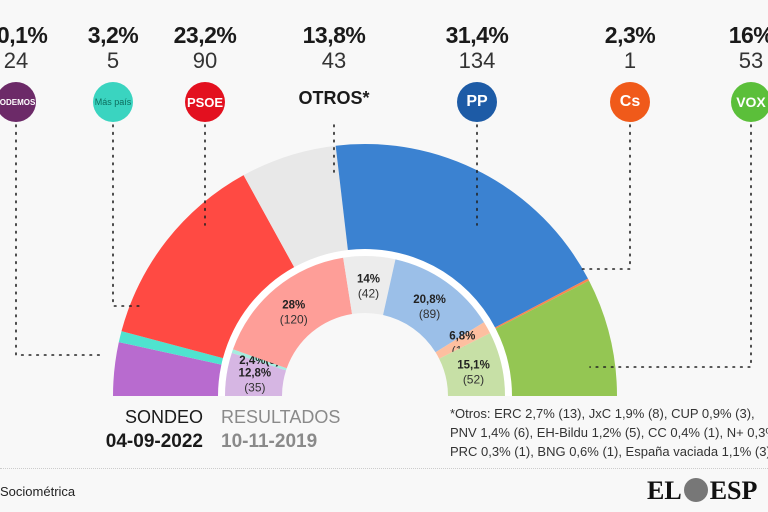 The width and height of the screenshot is (768, 512). I want to click on party-pct: 13,8%, so click(334, 35).